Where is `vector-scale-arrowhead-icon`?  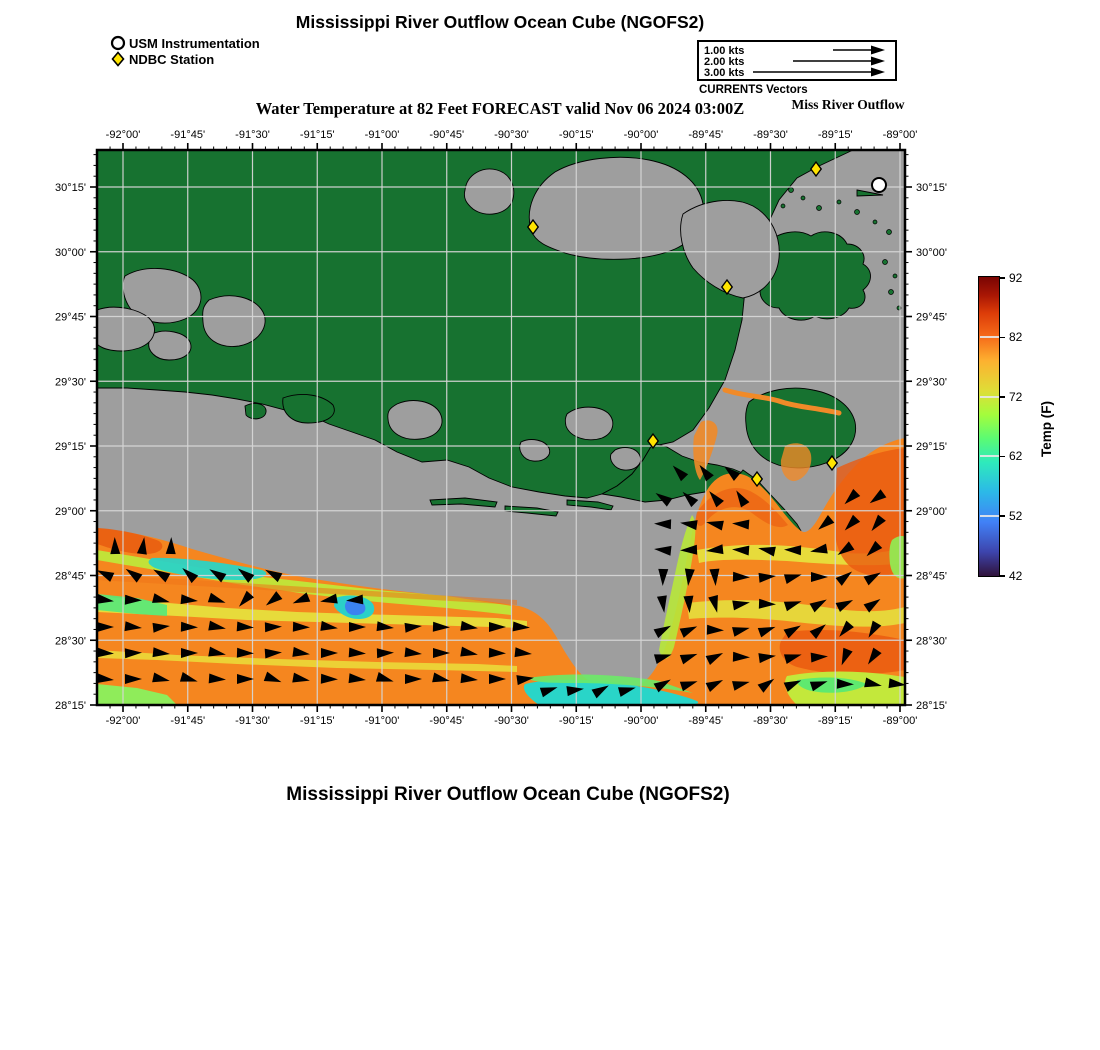 vector-scale-arrowhead-icon is located at coordinates (878, 61).